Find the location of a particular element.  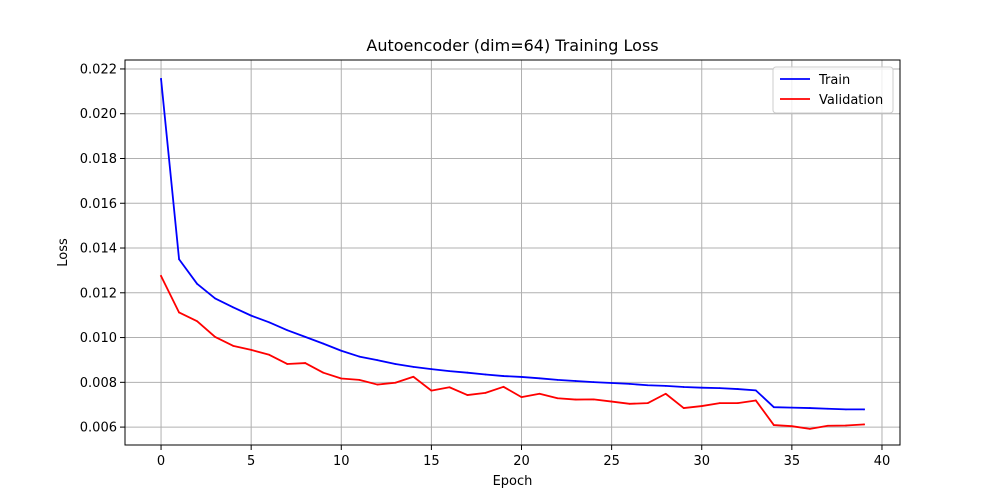

x-tick-label: 40 is located at coordinates (882, 461).